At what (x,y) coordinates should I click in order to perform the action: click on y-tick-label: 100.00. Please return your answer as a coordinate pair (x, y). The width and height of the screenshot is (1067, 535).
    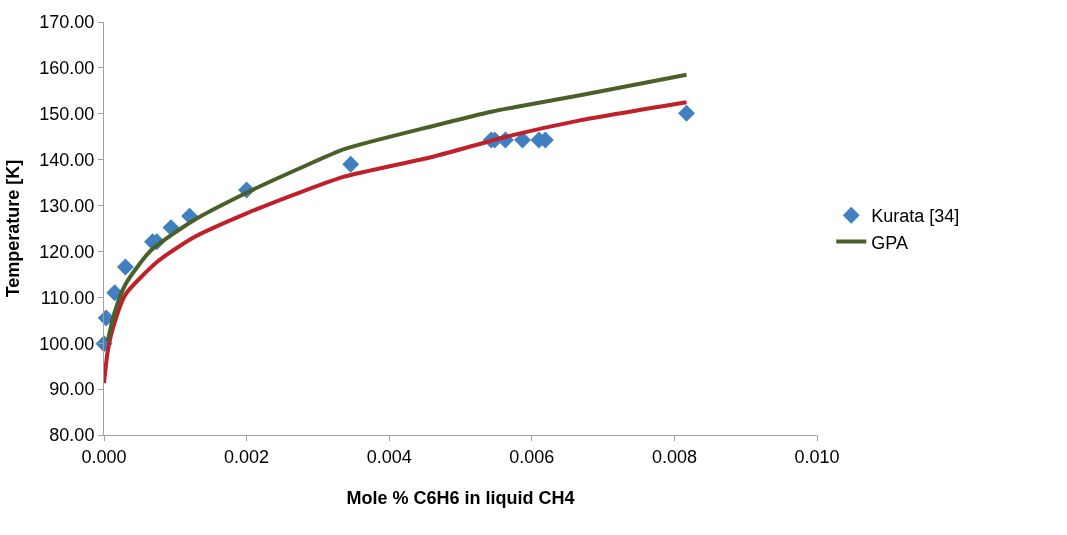
    Looking at the image, I should click on (67, 343).